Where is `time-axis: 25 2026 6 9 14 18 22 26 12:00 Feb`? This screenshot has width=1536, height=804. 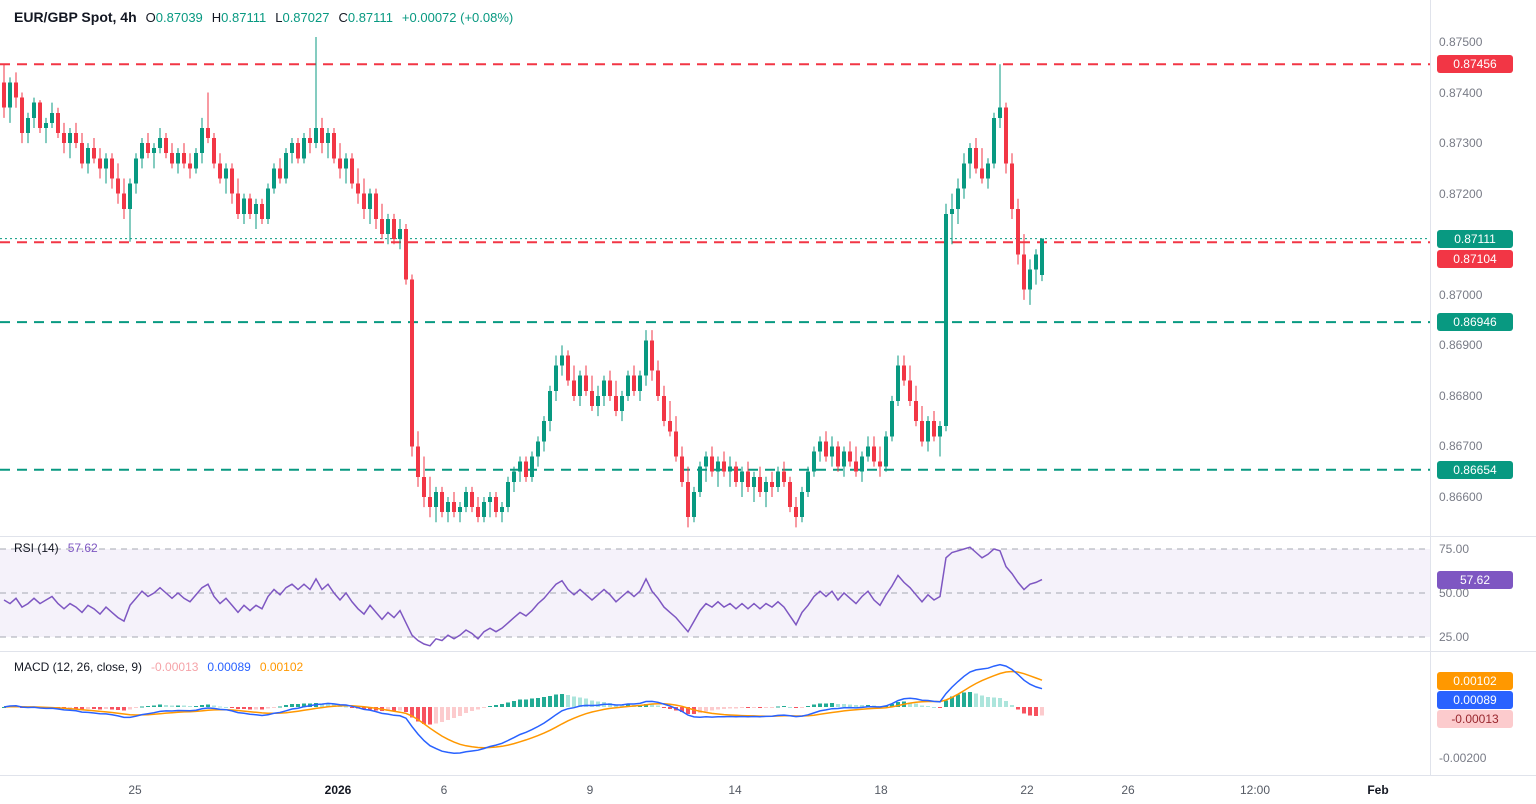
time-axis: 25 2026 6 9 14 18 22 26 12:00 Feb is located at coordinates (768, 789).